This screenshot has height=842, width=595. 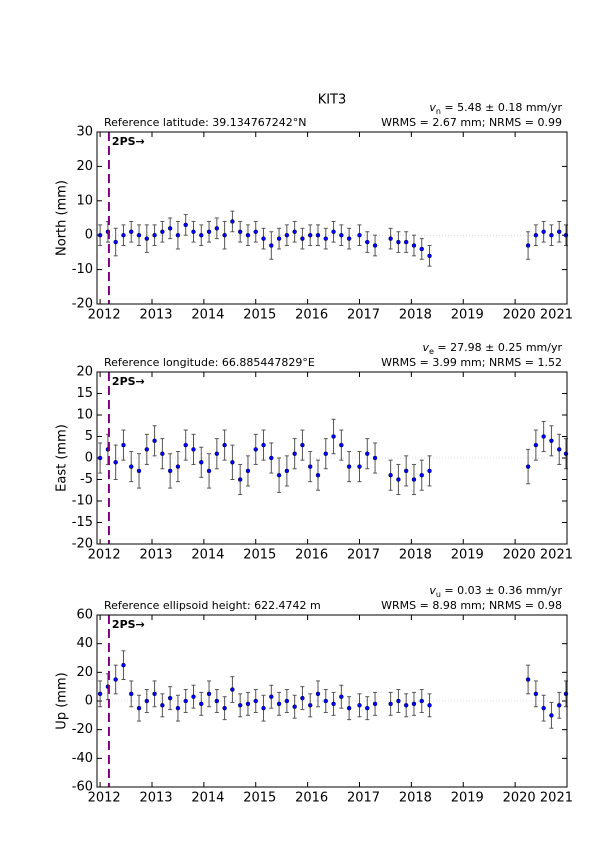 What do you see at coordinates (84, 132) in the screenshot?
I see `y-tick-label: 30` at bounding box center [84, 132].